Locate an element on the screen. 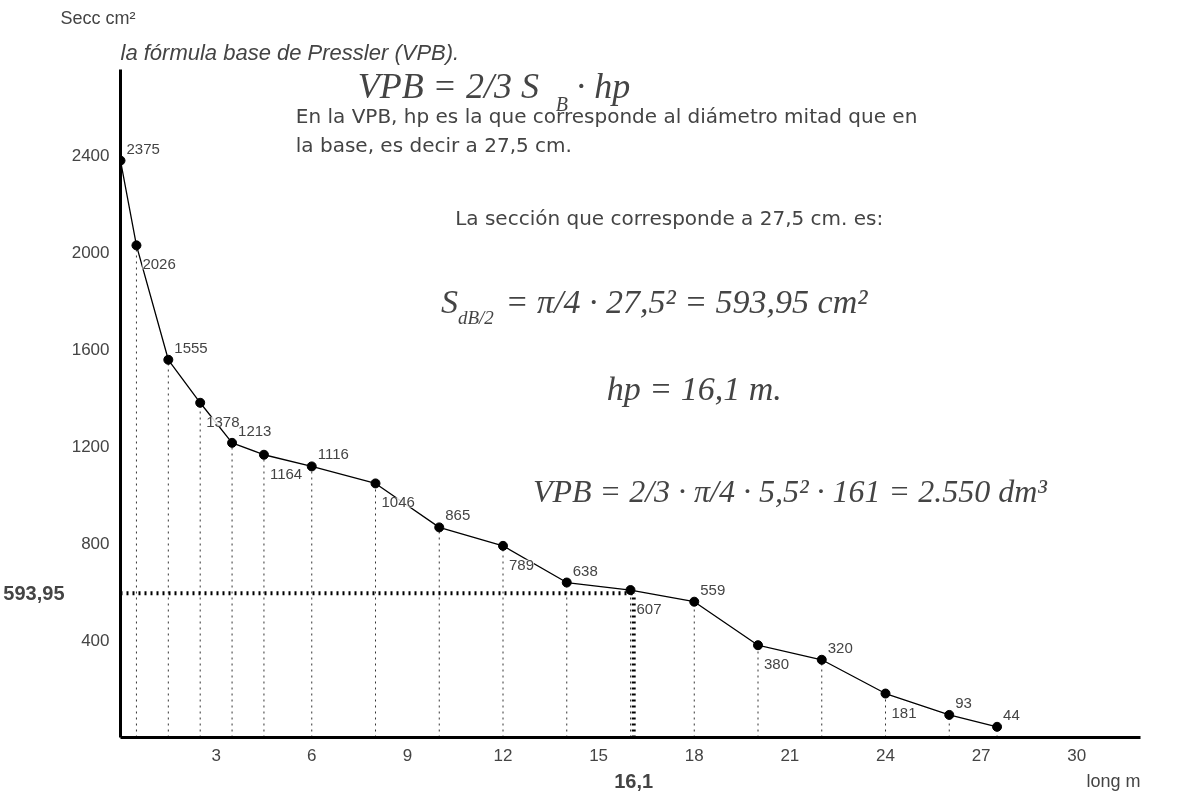 The width and height of the screenshot is (1203, 801). x-tick-label: 24 is located at coordinates (885, 755).